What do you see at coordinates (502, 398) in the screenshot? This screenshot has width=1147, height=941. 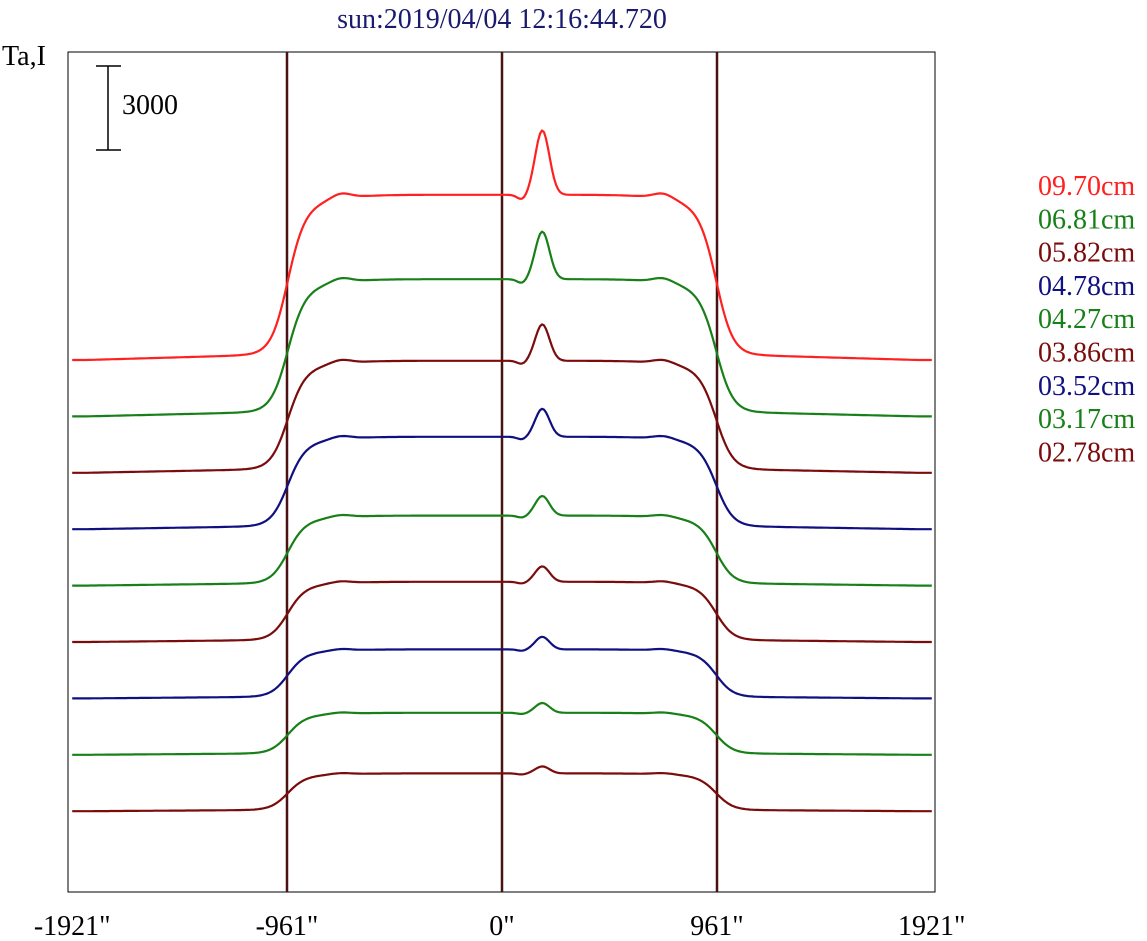 I see `series-line-05.82cm` at bounding box center [502, 398].